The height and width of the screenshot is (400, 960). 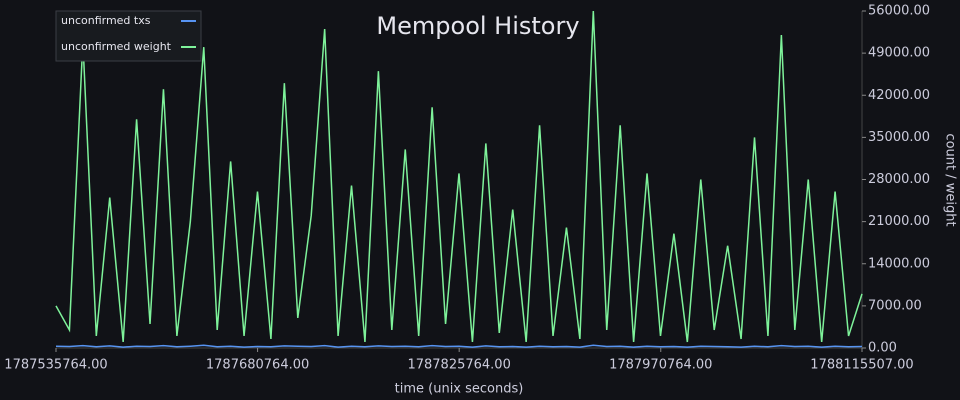 I want to click on legend-label: unconfirmed txs, so click(x=106, y=20).